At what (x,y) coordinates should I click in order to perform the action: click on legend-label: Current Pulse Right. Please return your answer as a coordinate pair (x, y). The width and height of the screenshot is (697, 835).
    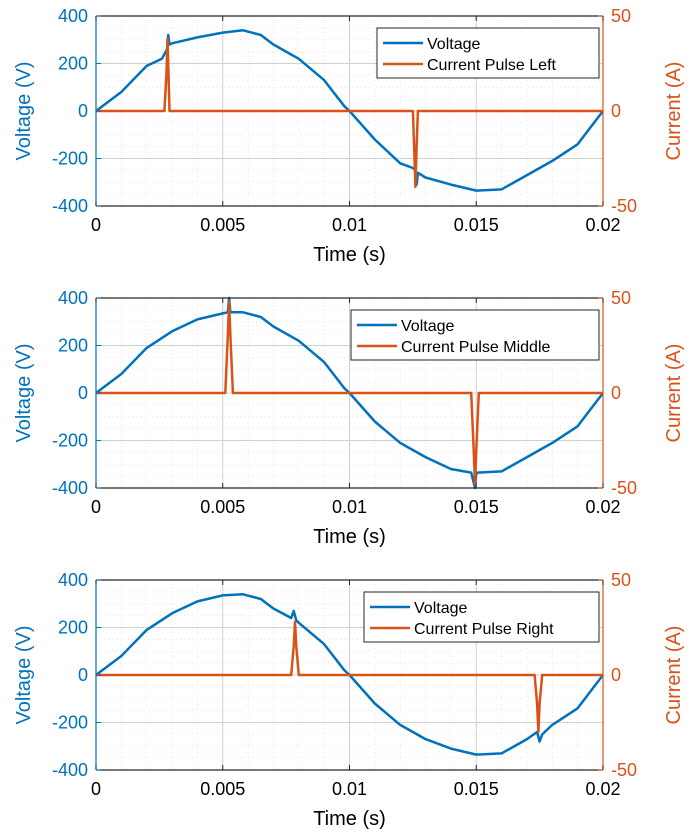
    Looking at the image, I should click on (484, 629).